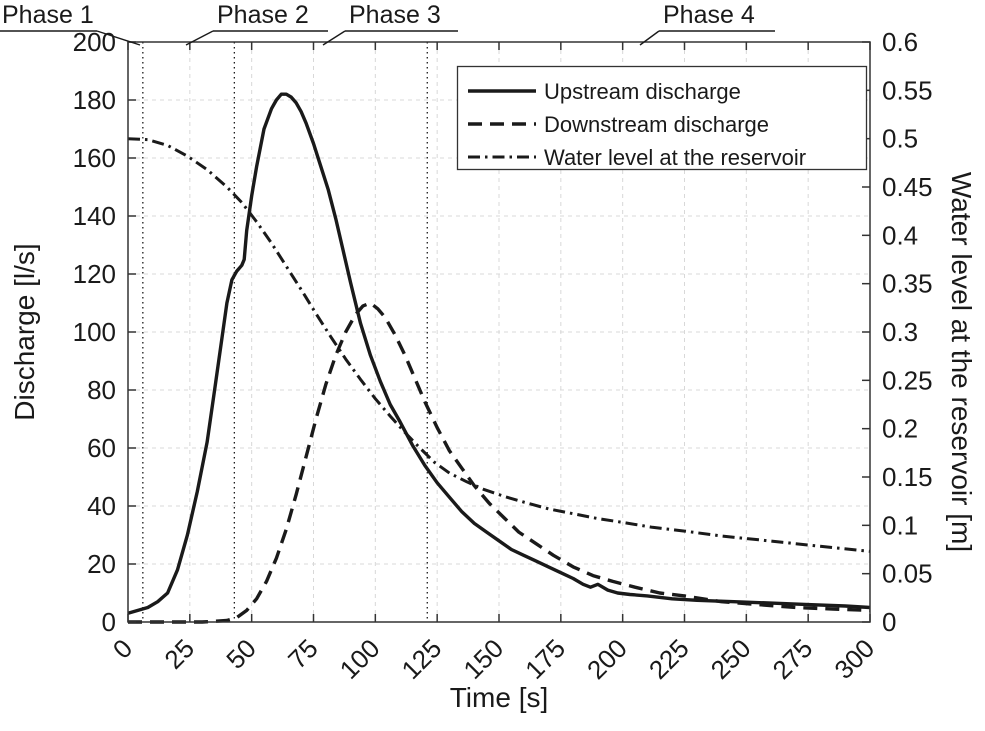 The width and height of the screenshot is (985, 731). What do you see at coordinates (24, 331) in the screenshot?
I see `y-axis-label-left: Discharge [l/s]` at bounding box center [24, 331].